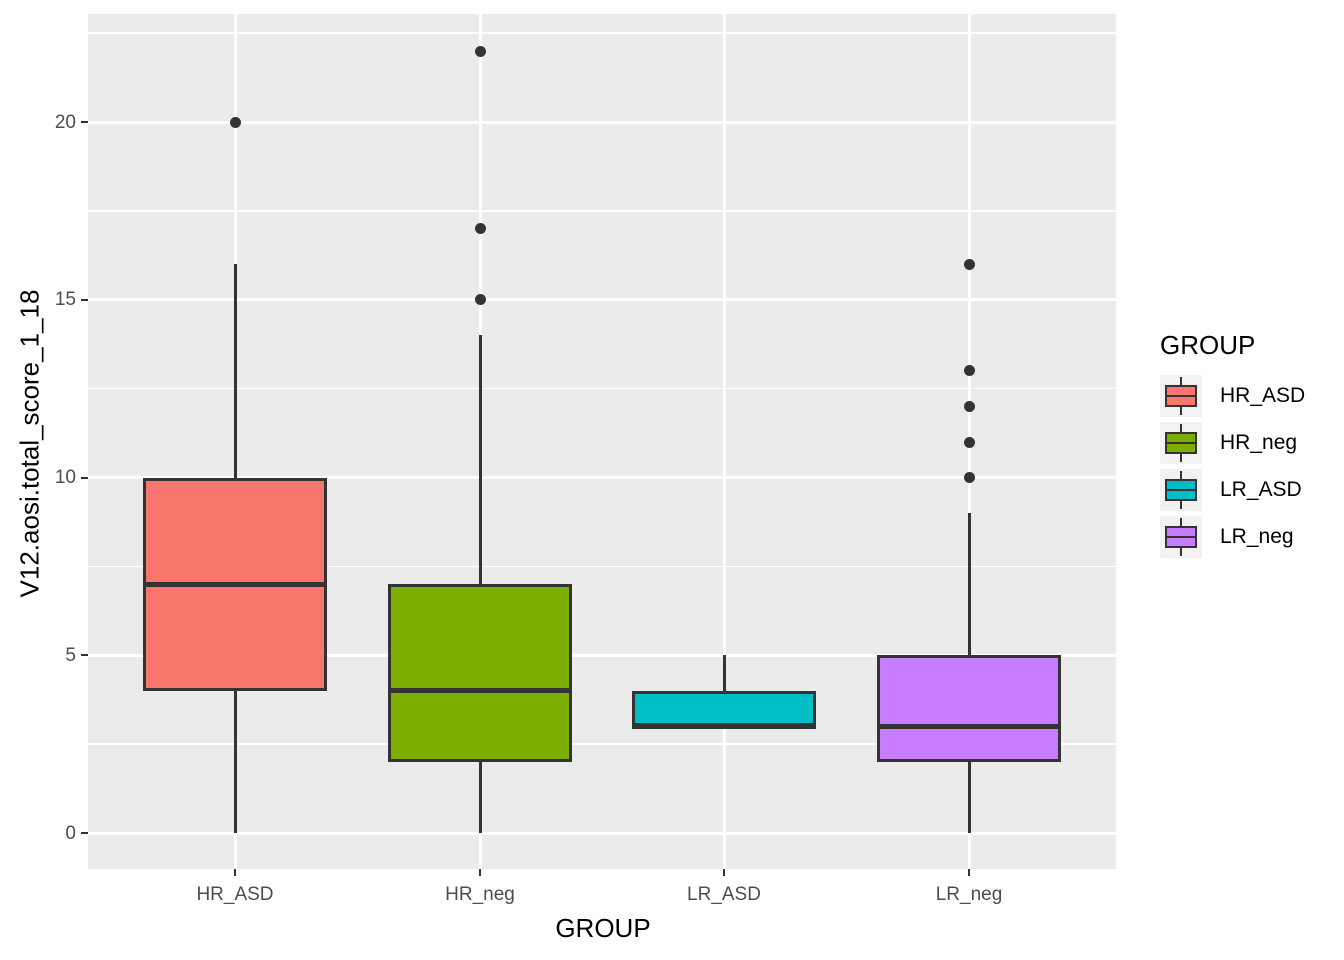 The image size is (1344, 960). What do you see at coordinates (724, 894) in the screenshot?
I see `x-tick-label: LR_ASD` at bounding box center [724, 894].